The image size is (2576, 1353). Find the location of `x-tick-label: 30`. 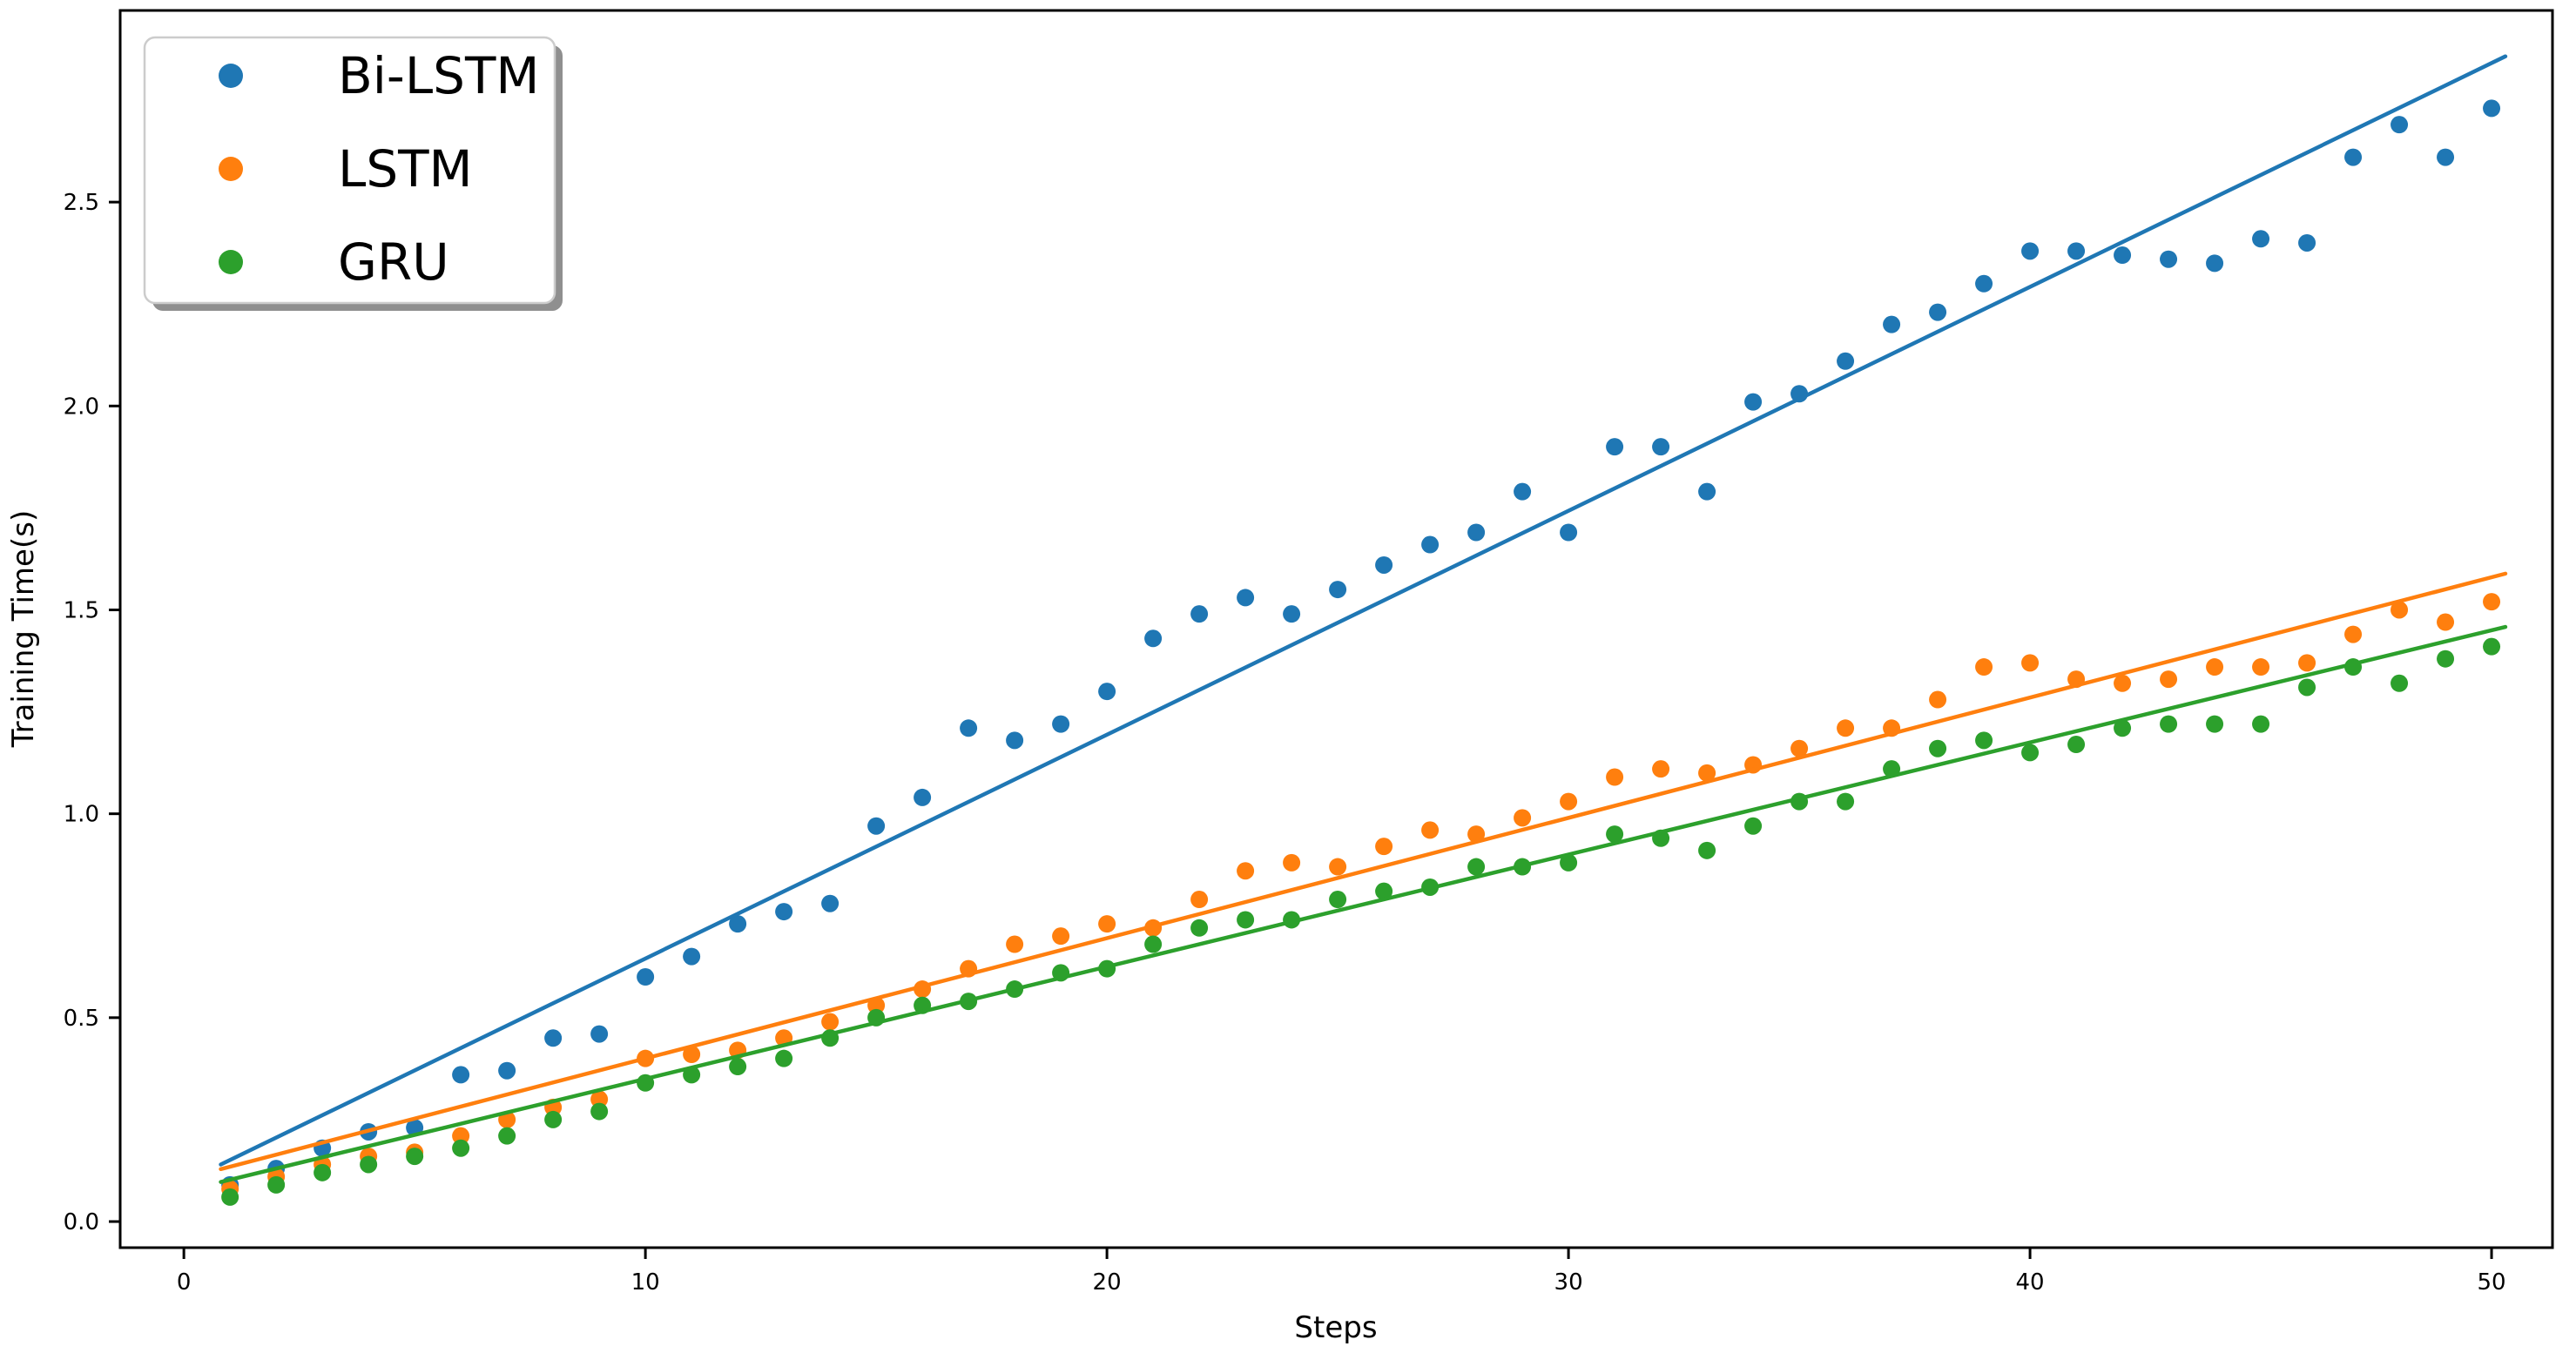

x-tick-label: 30 is located at coordinates (1569, 1282).